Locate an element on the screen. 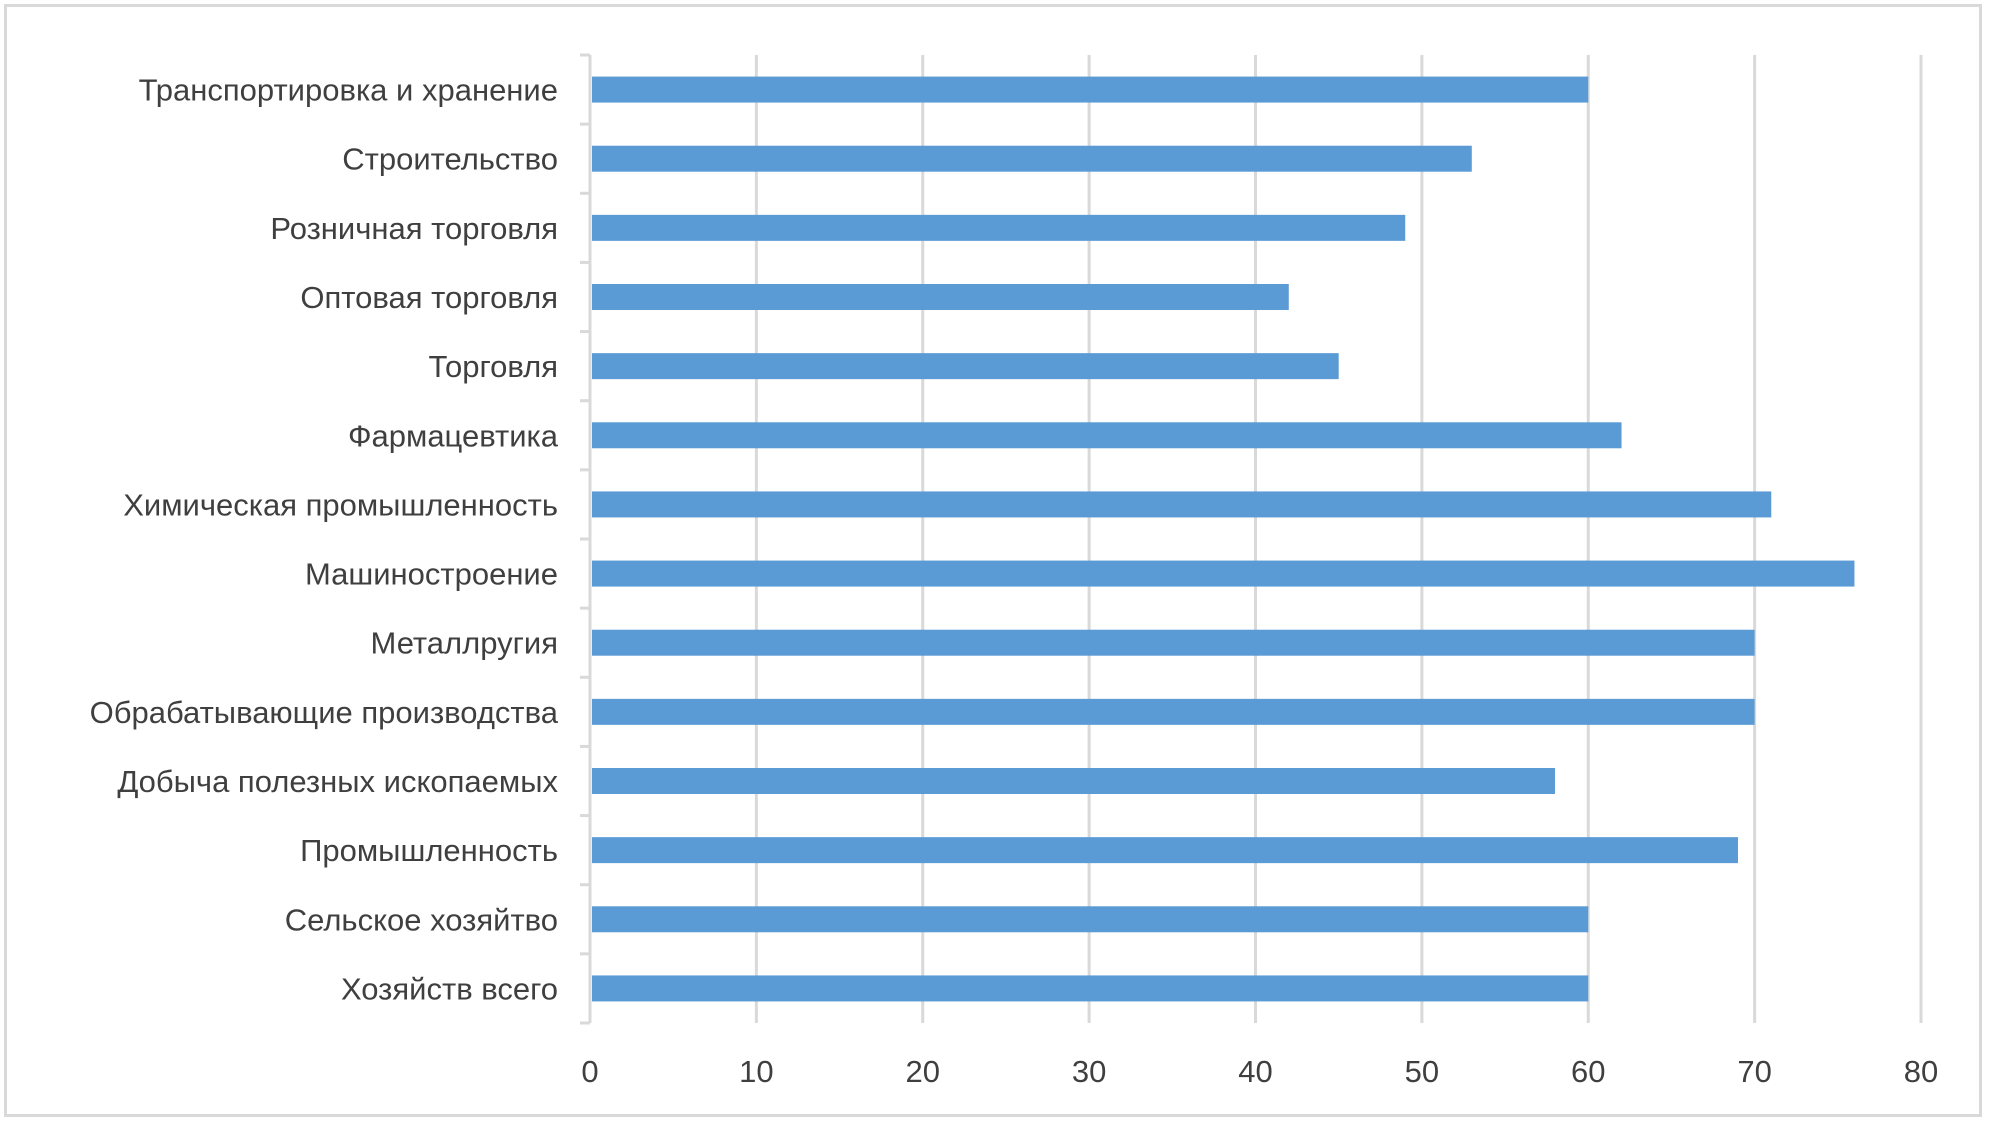 This screenshot has height=1125, width=1990. category-label-10: Оптовая торговля is located at coordinates (429, 297).